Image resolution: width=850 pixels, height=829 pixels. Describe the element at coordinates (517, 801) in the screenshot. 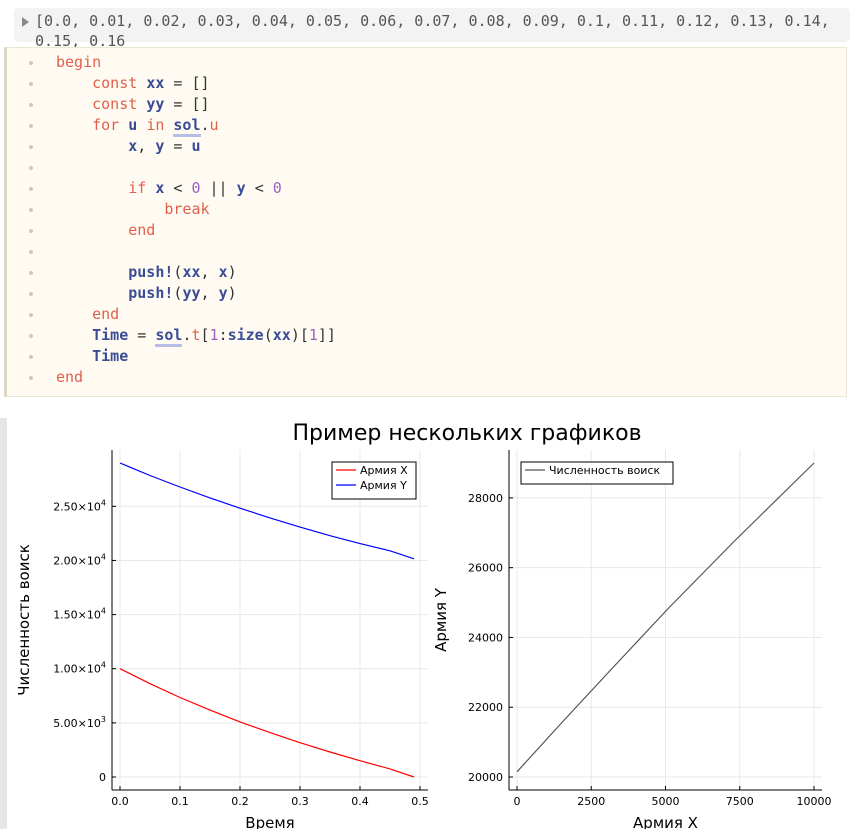

I see `x-tick-label: 0` at that location.